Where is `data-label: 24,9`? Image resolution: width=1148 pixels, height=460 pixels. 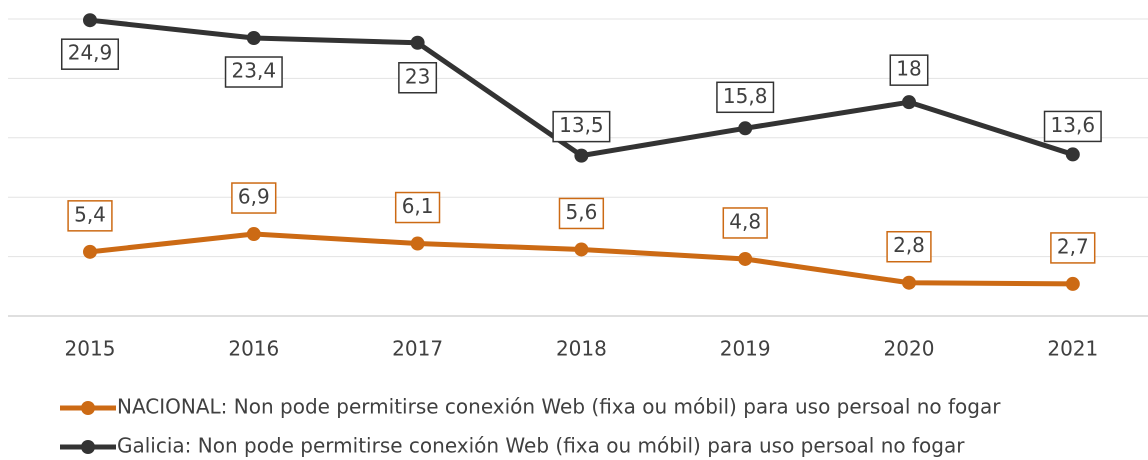 data-label: 24,9 is located at coordinates (90, 54).